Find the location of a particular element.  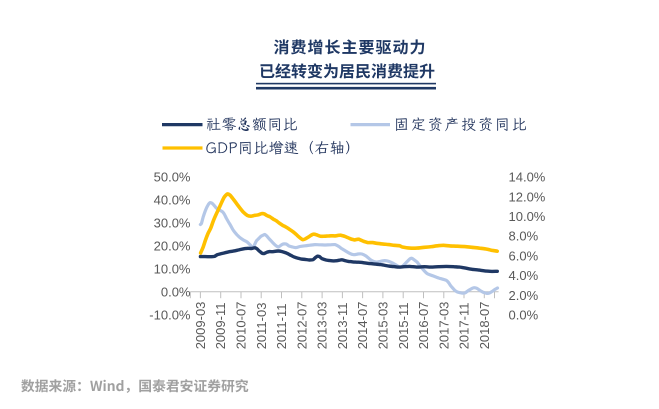

svg-text: 2015-03 is located at coordinates (383, 326).